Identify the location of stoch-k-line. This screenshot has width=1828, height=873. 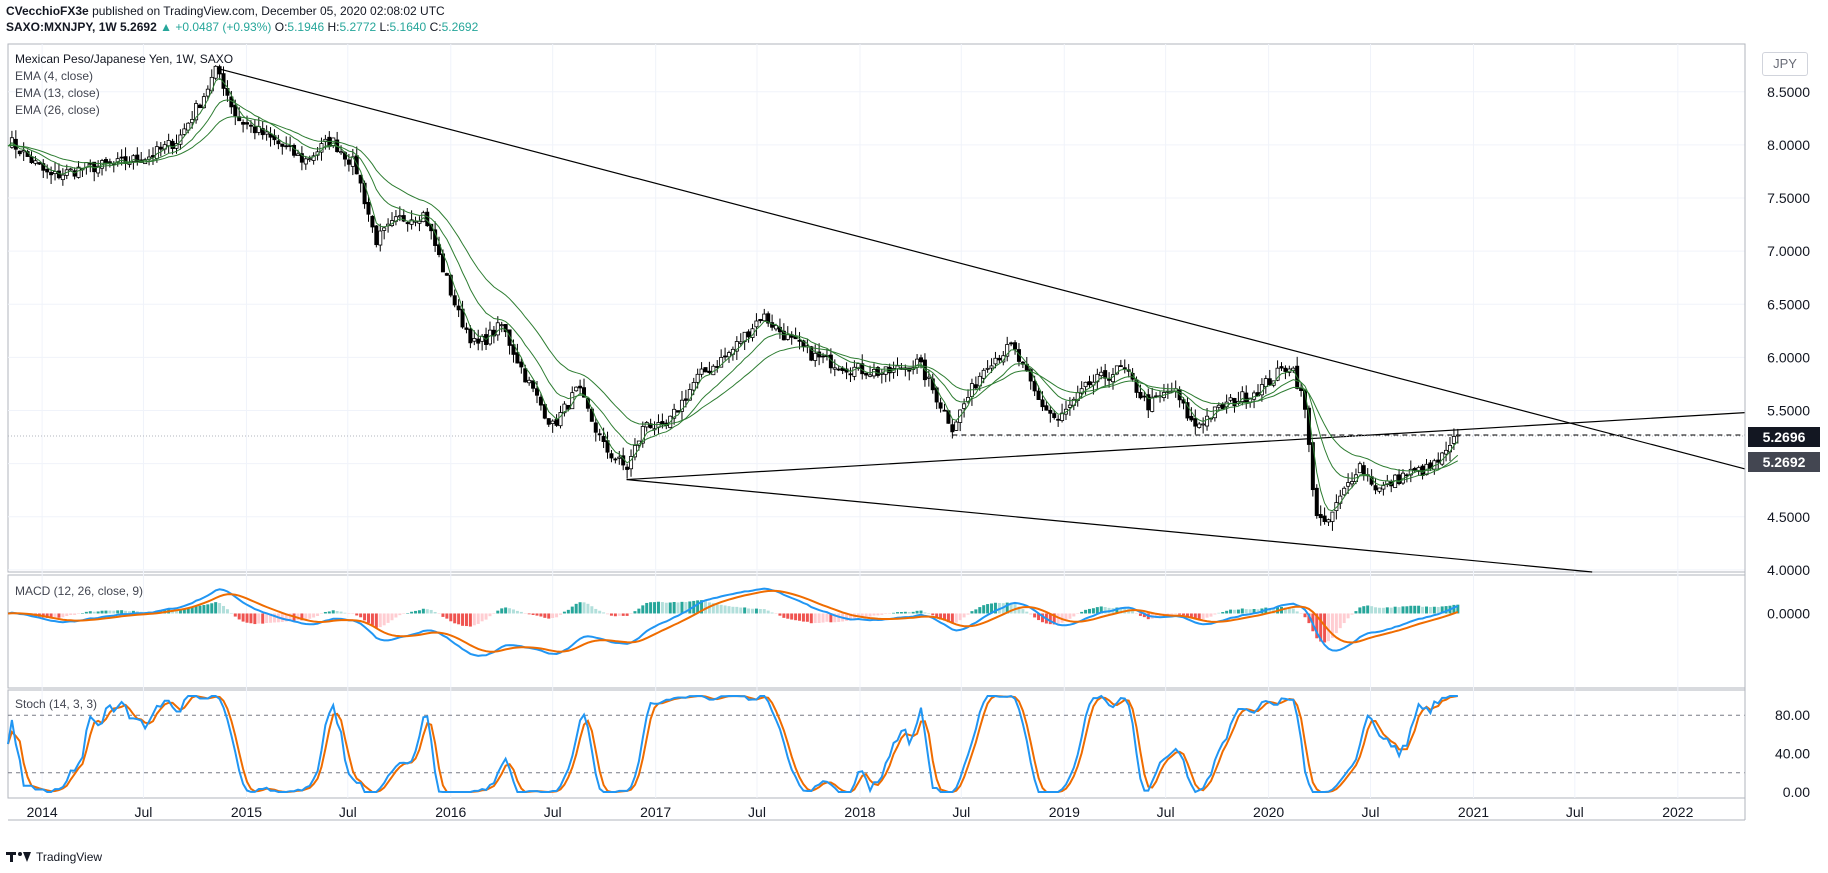
(732, 744).